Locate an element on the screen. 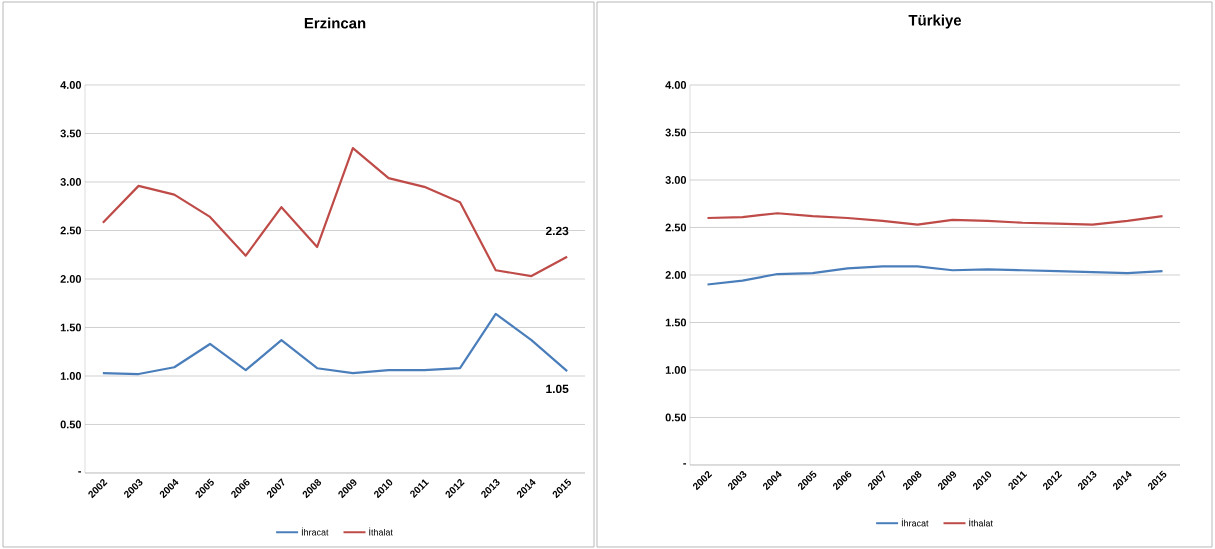 This screenshot has width=1215, height=549. chart-title: Erzincan is located at coordinates (335, 23).